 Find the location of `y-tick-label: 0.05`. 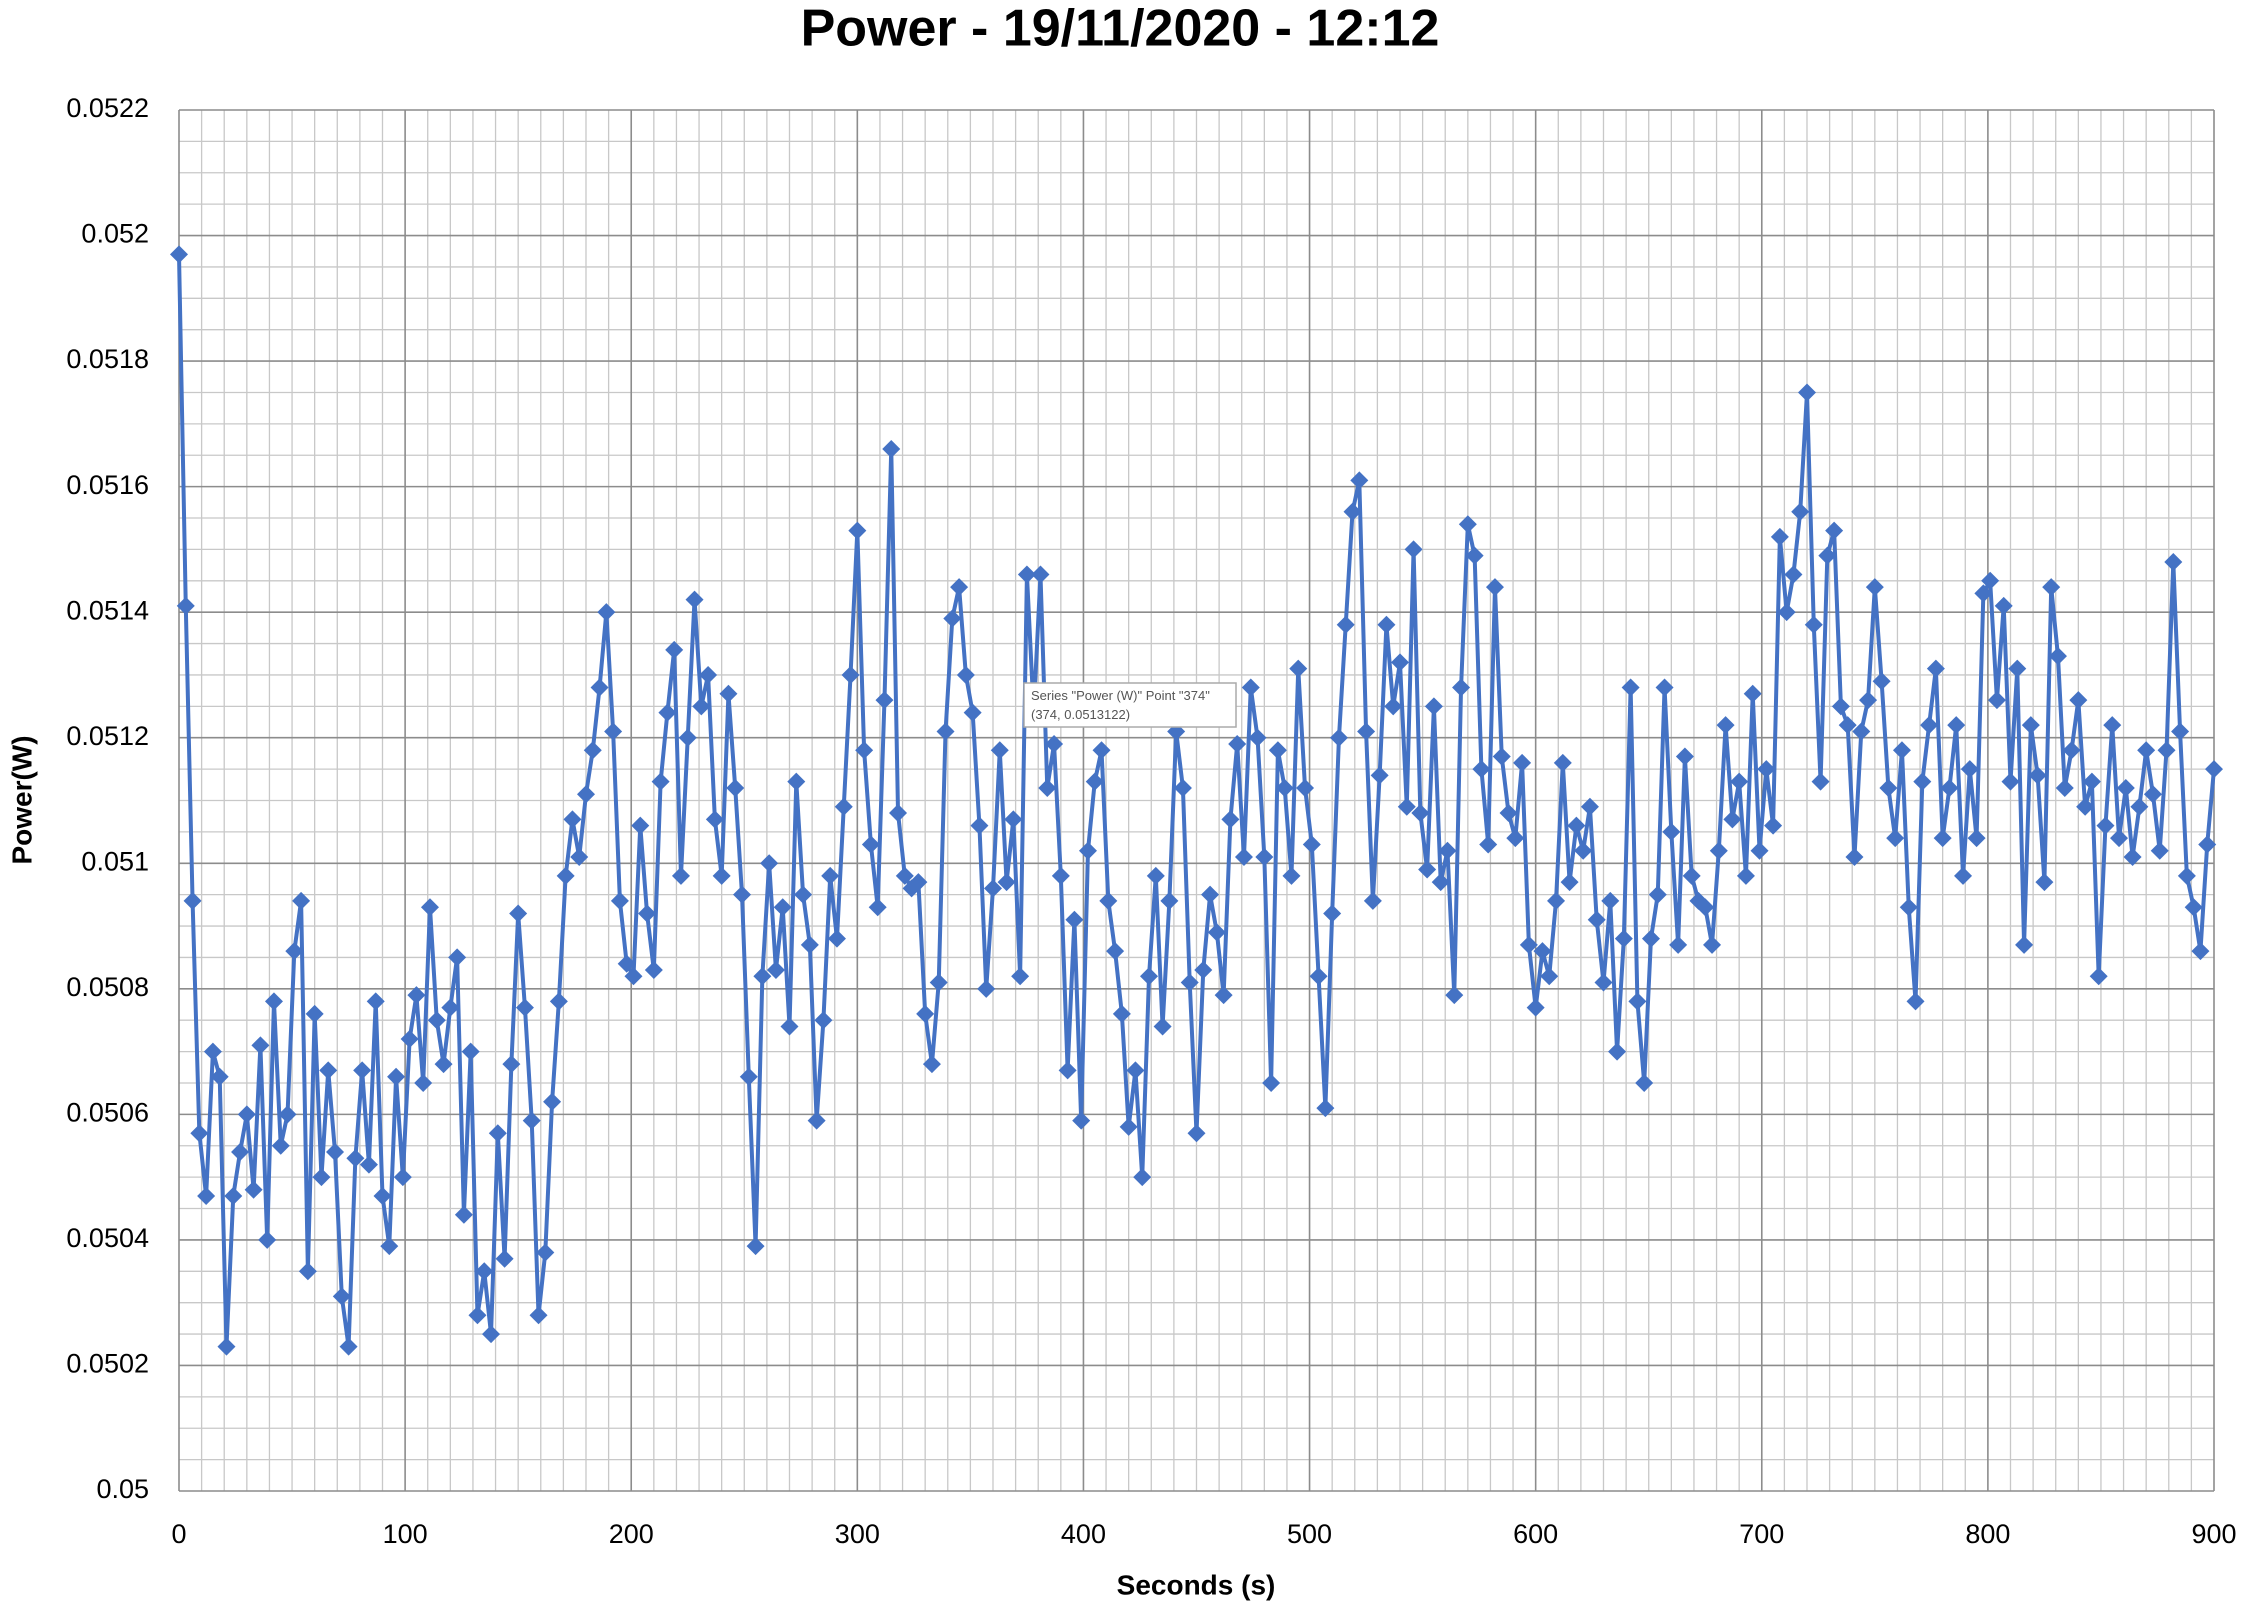

y-tick-label: 0.05 is located at coordinates (122, 1489).